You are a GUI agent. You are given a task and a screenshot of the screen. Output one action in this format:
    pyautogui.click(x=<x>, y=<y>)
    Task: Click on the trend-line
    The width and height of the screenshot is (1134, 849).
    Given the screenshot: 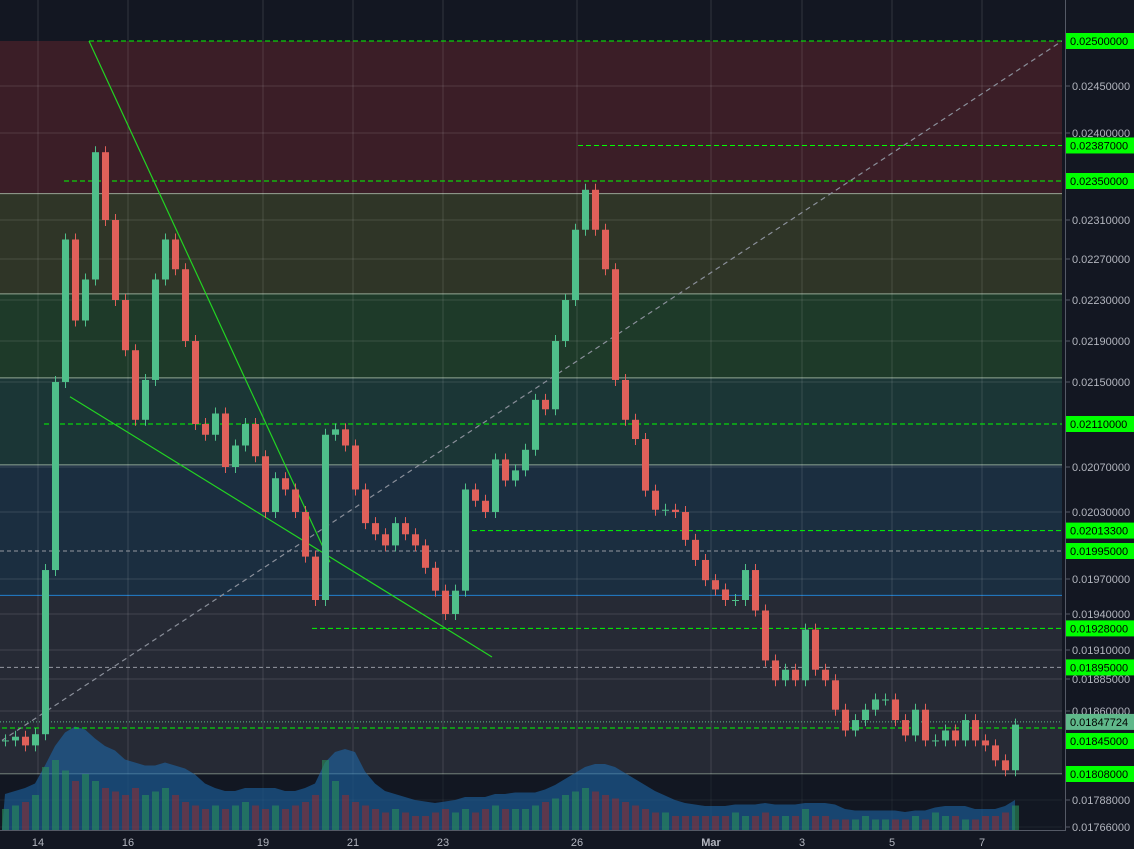 What is the action you would take?
    pyautogui.click(x=209, y=301)
    